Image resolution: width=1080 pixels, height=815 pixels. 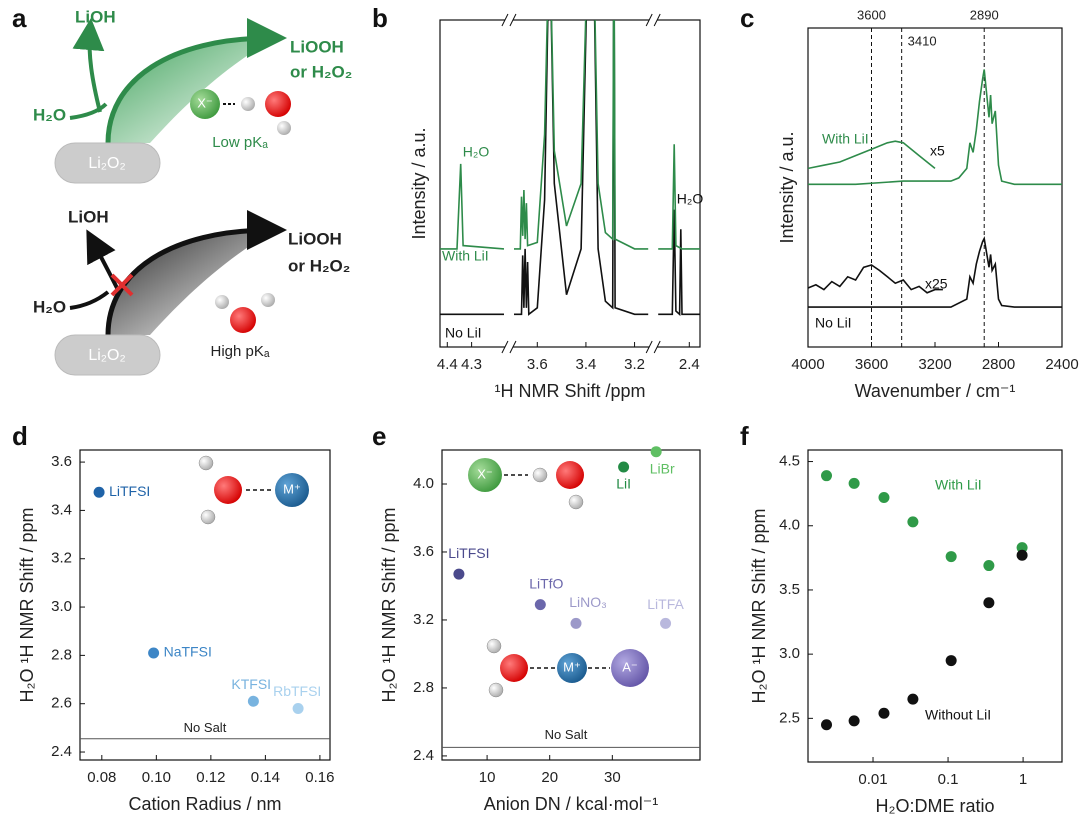 What do you see at coordinates (623, 484) in the screenshot?
I see `point-label: LiI` at bounding box center [623, 484].